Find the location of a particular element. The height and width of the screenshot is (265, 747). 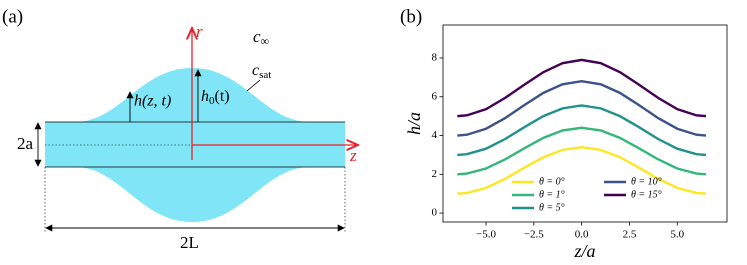

y-tick-label: 6 is located at coordinates (435, 96).